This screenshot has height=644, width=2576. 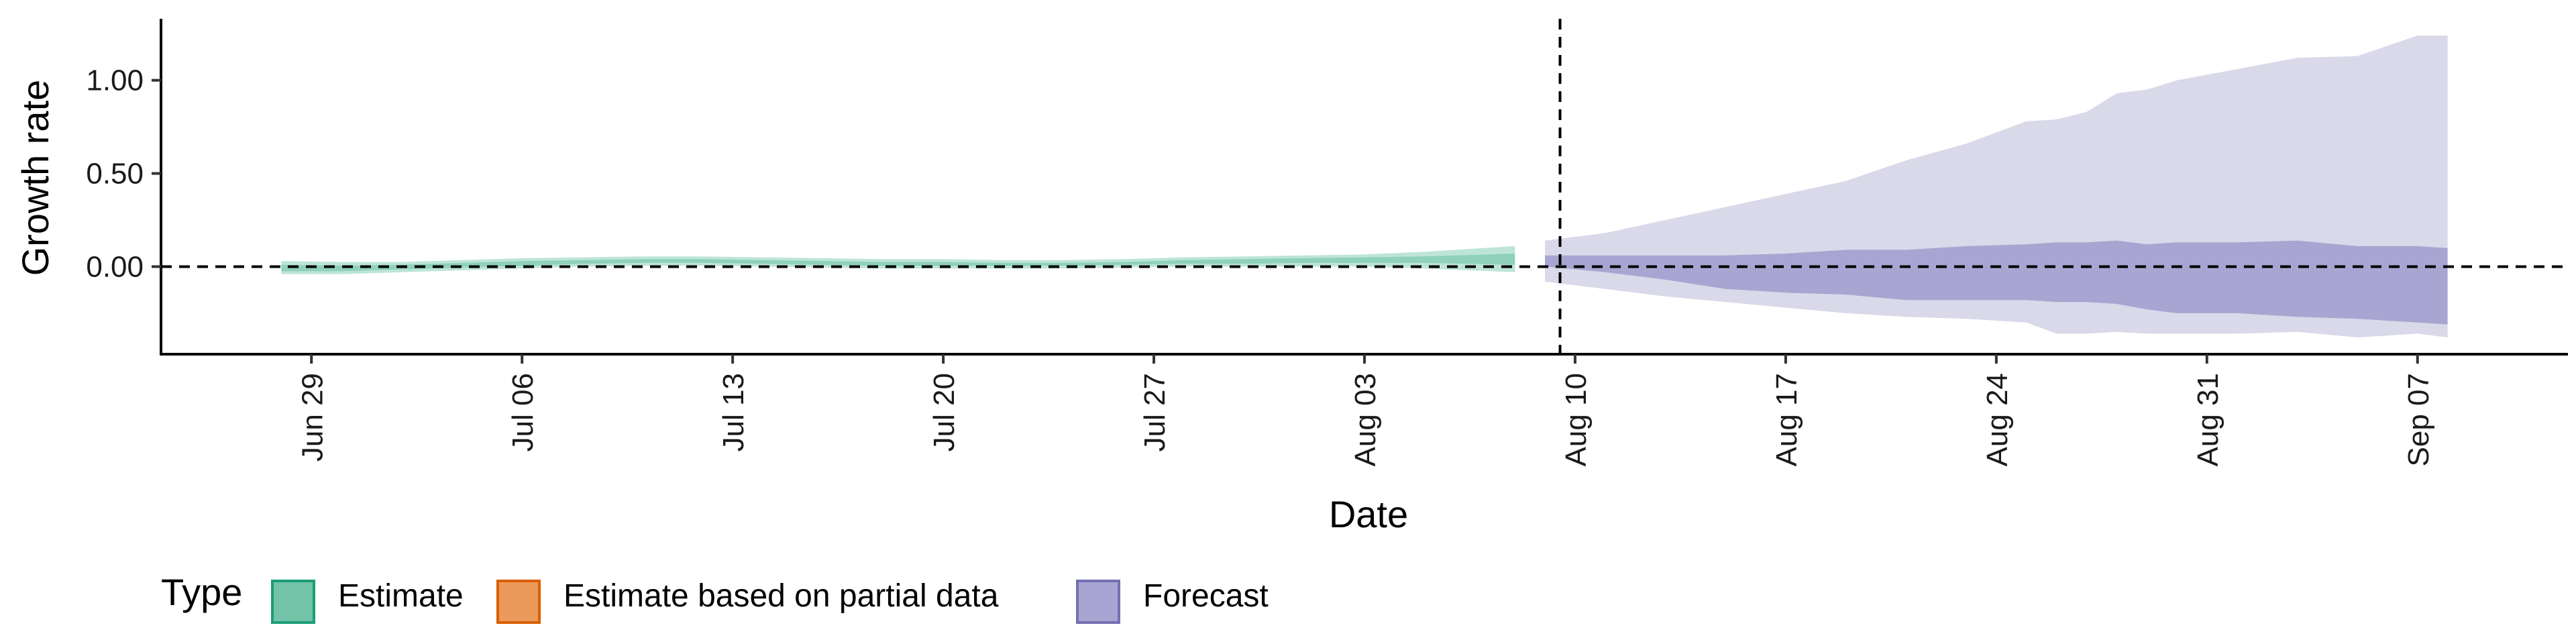 I want to click on x-tick-label: Jul 27, so click(x=1154, y=412).